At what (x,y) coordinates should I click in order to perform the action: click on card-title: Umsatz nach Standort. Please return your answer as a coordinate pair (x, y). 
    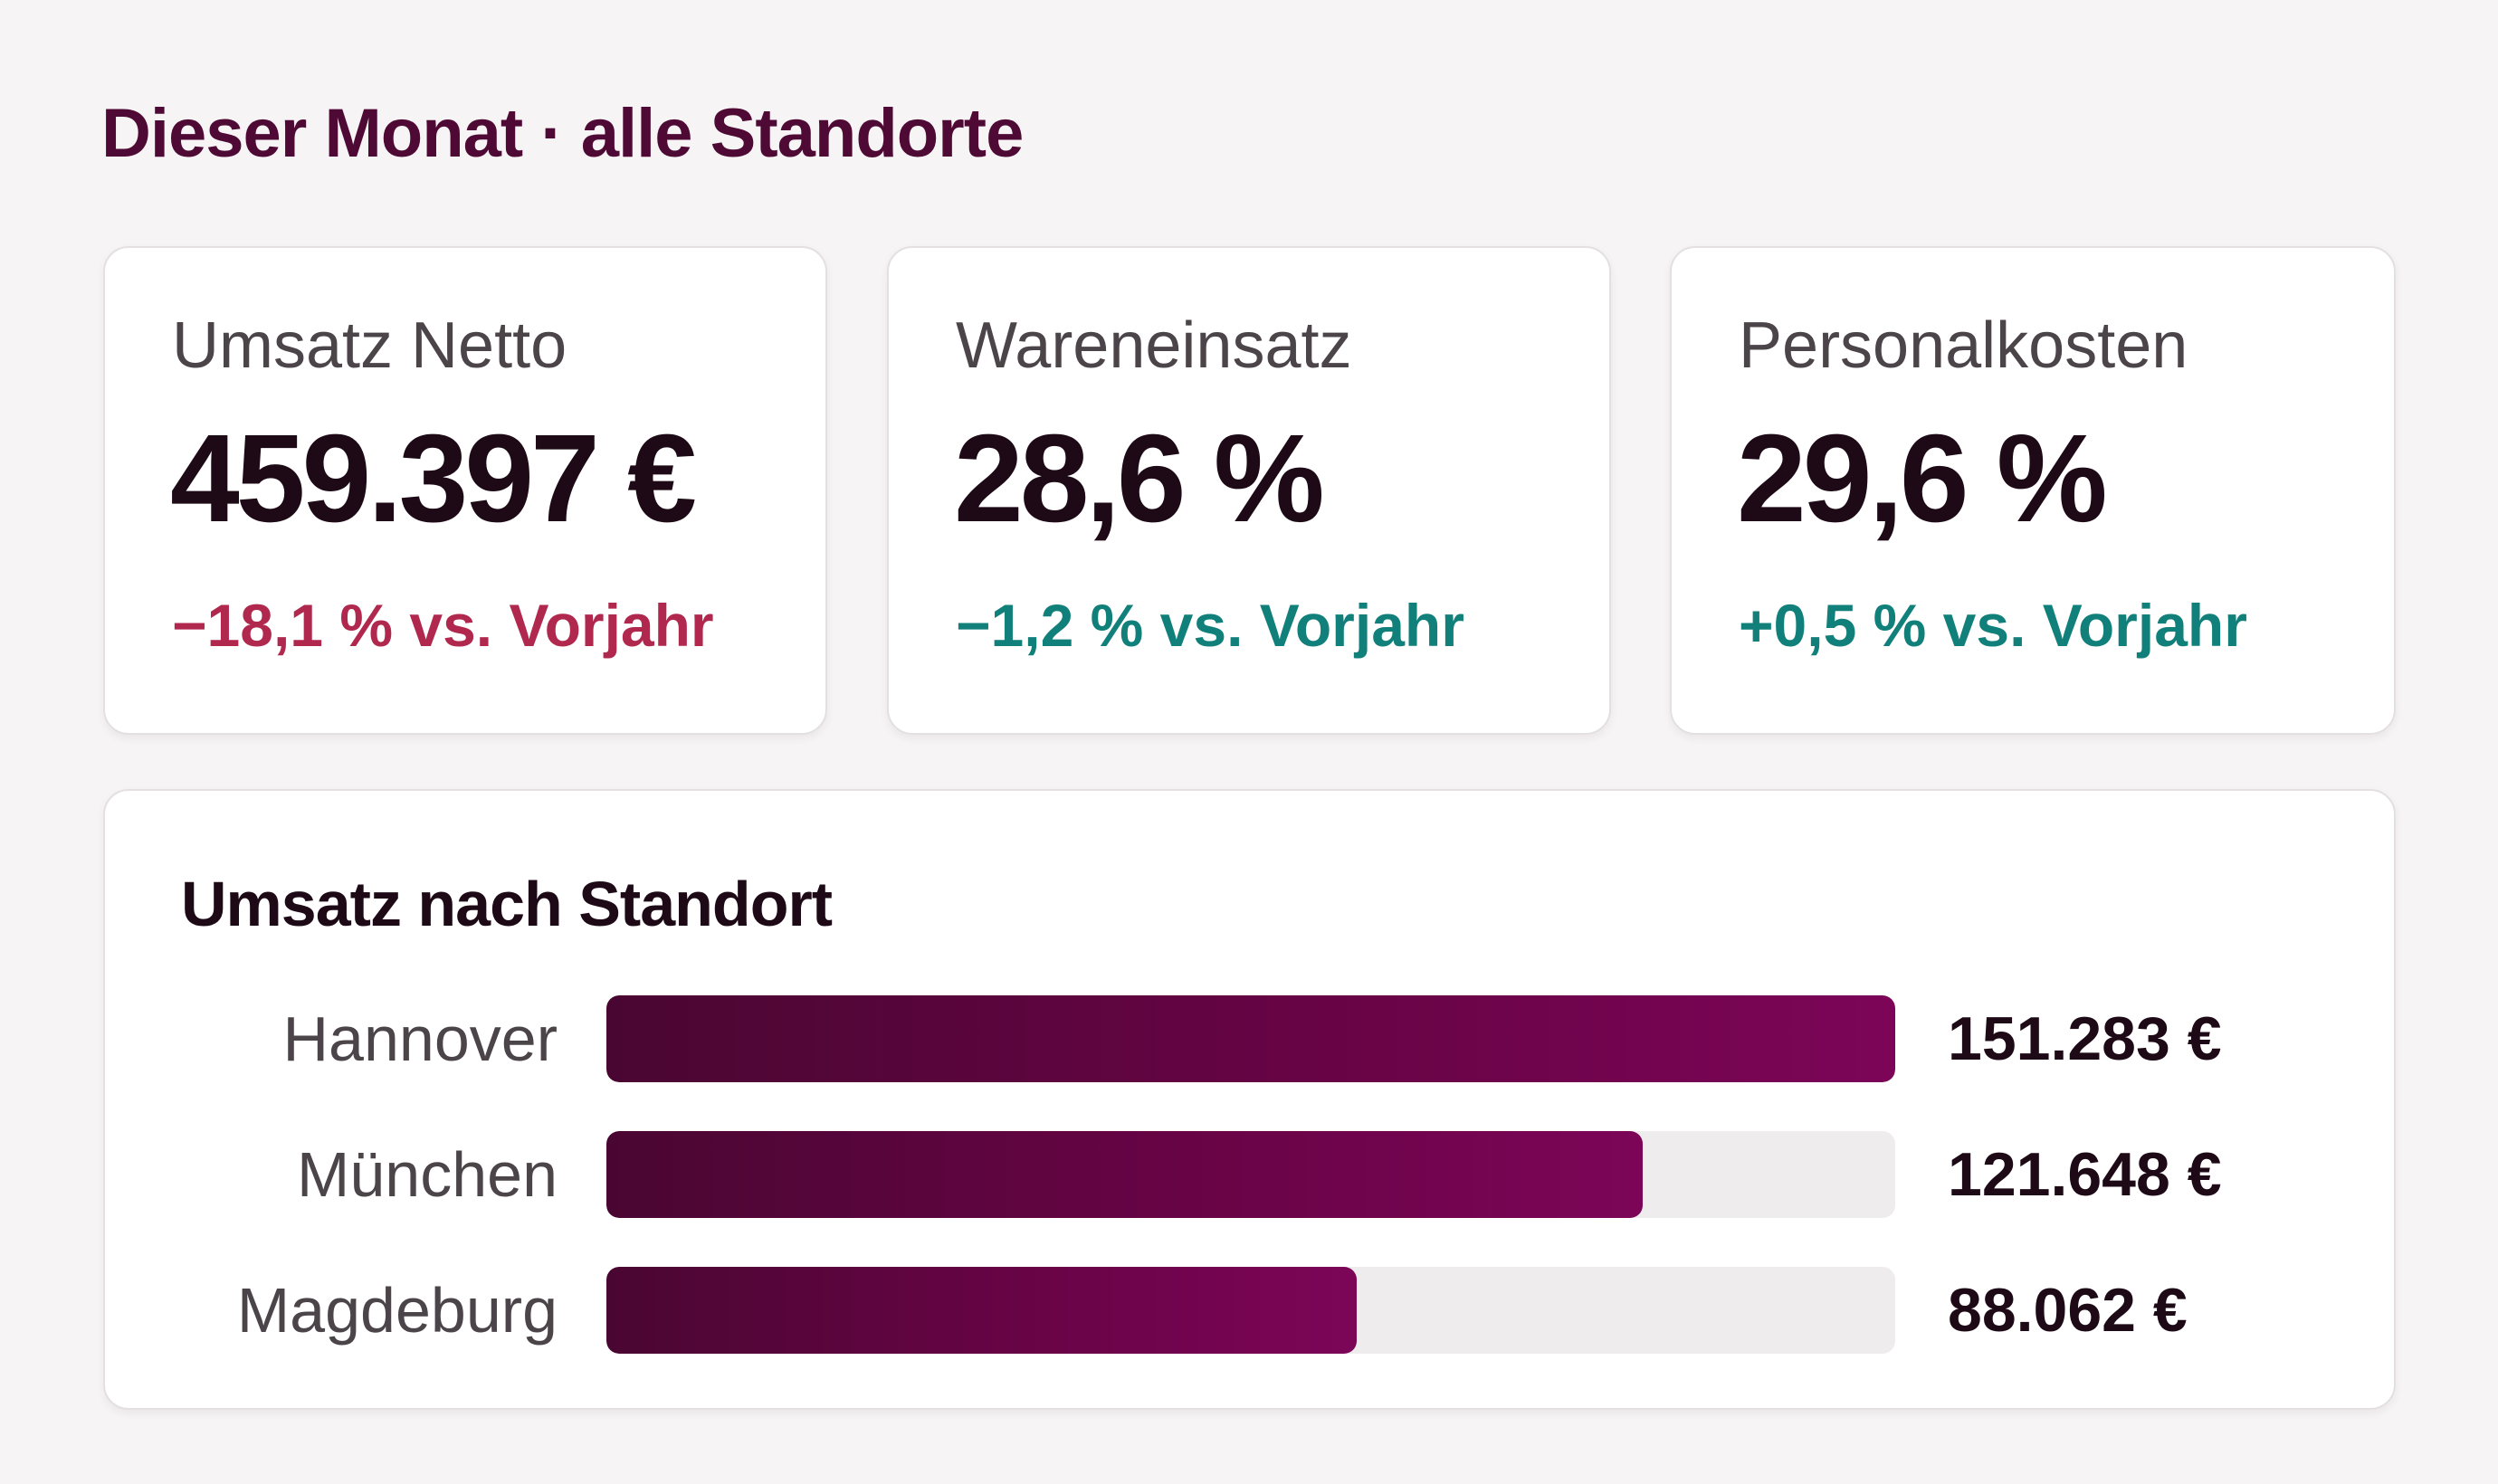
    Looking at the image, I should click on (507, 904).